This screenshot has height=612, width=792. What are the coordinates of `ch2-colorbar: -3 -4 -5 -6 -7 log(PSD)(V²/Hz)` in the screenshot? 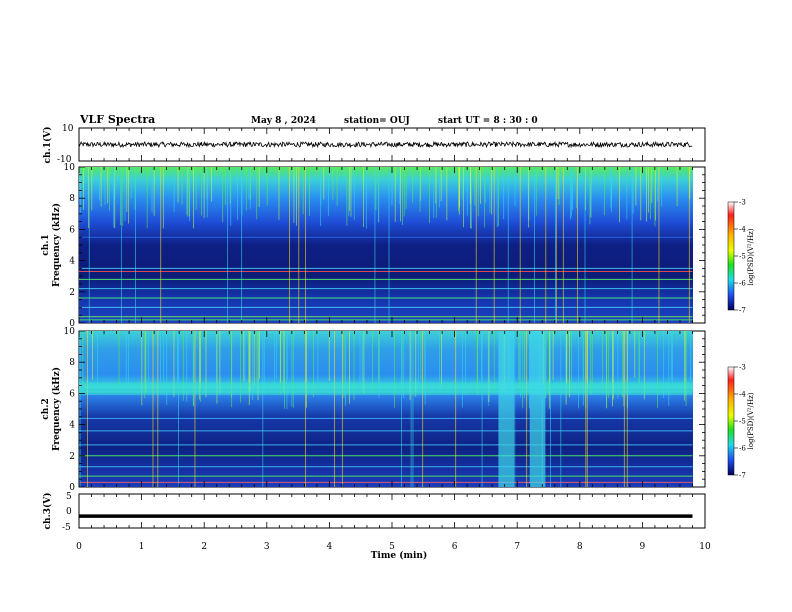 It's located at (741, 422).